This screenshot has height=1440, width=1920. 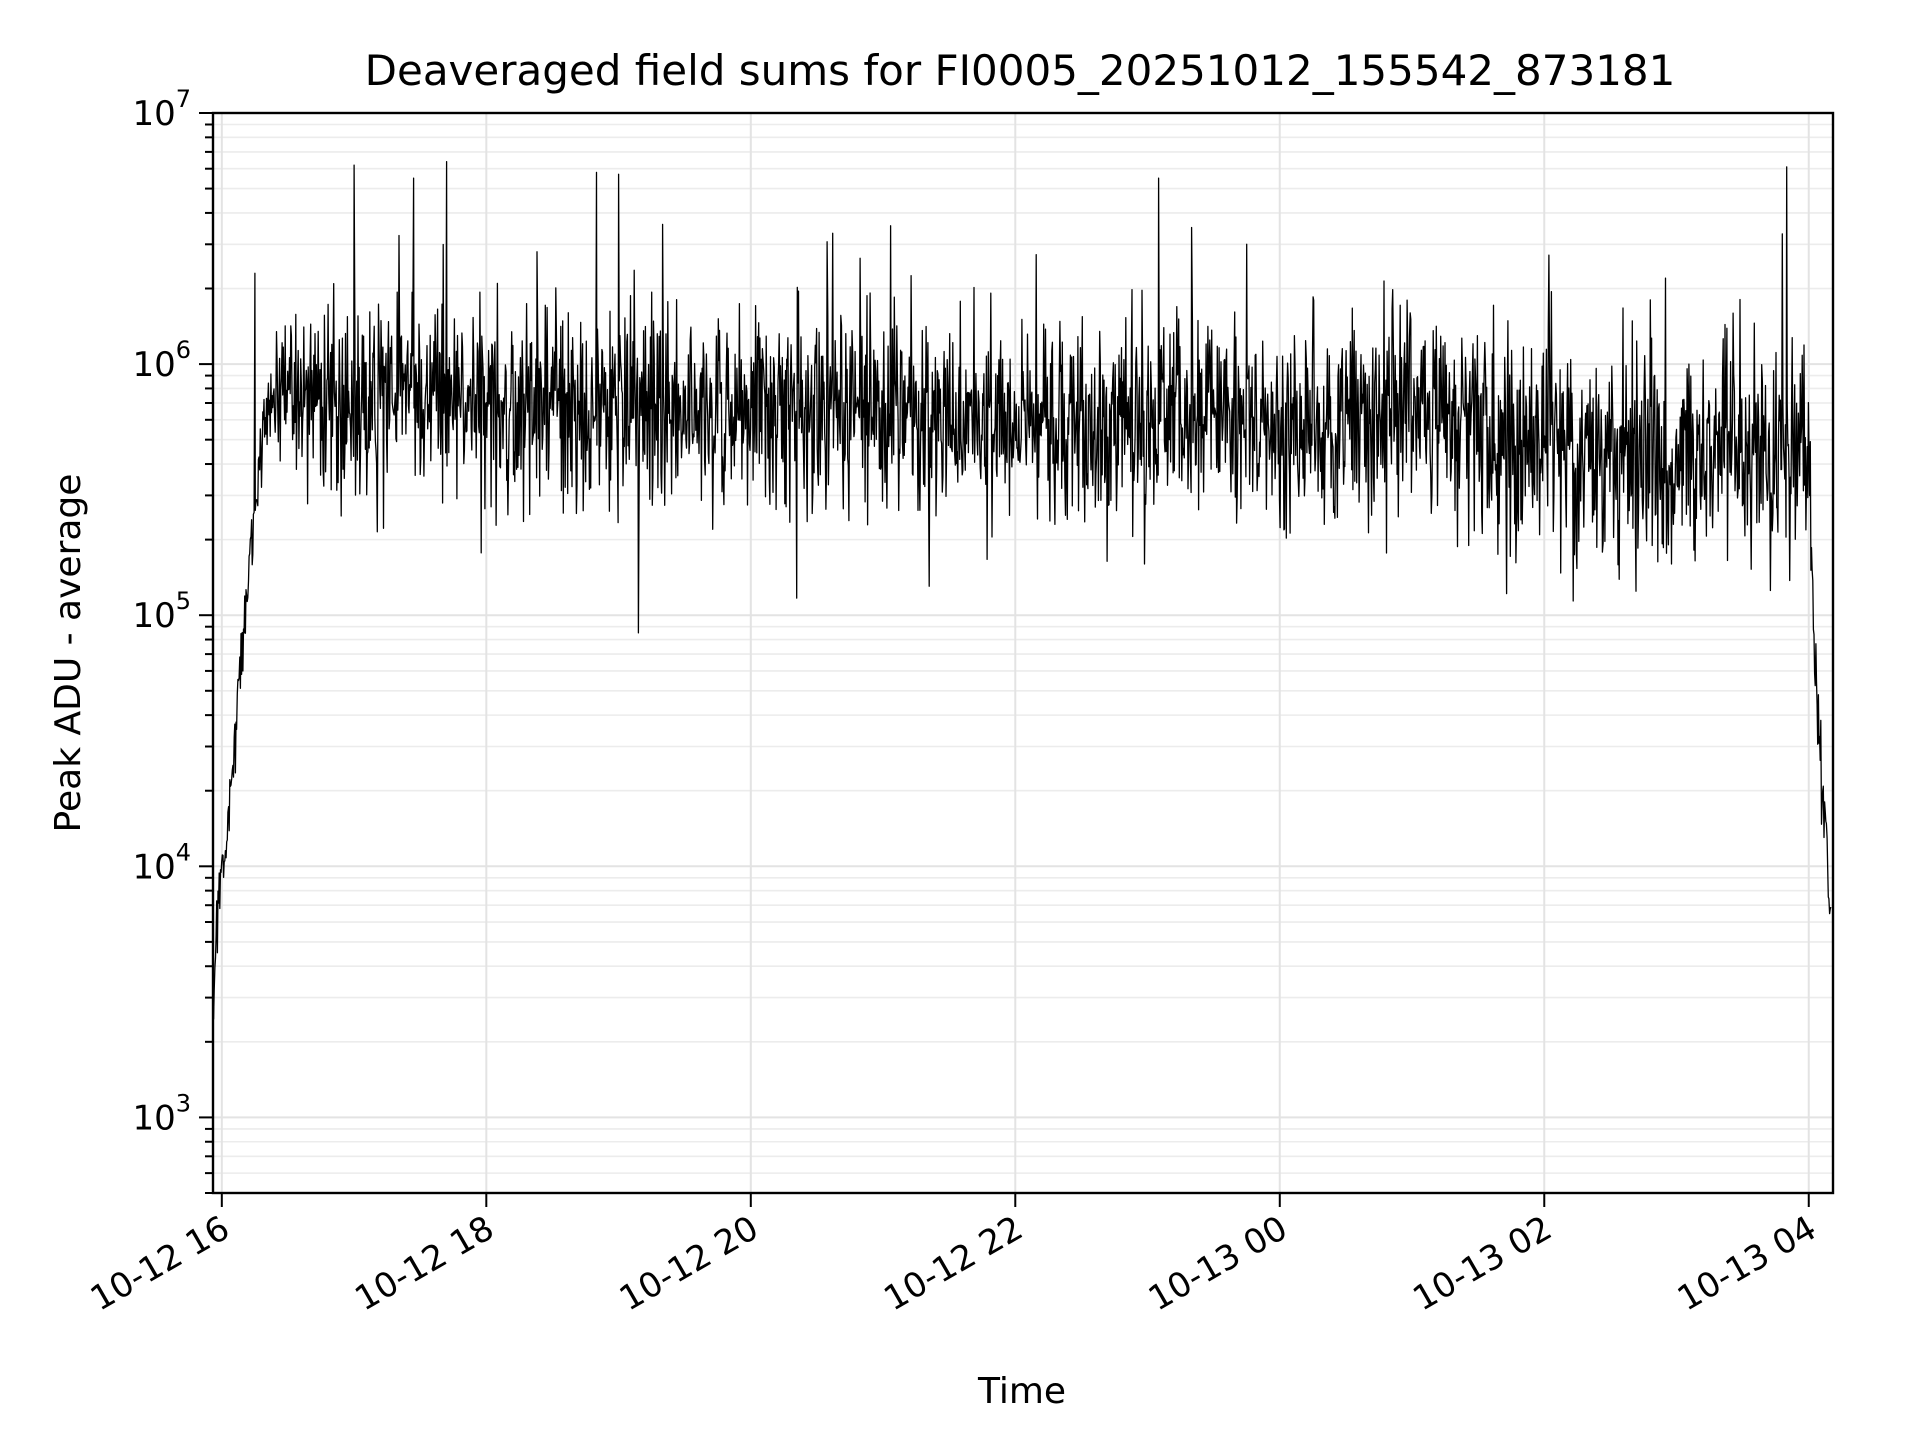 I want to click on y-tick-label: 10⁴, so click(x=161, y=862).